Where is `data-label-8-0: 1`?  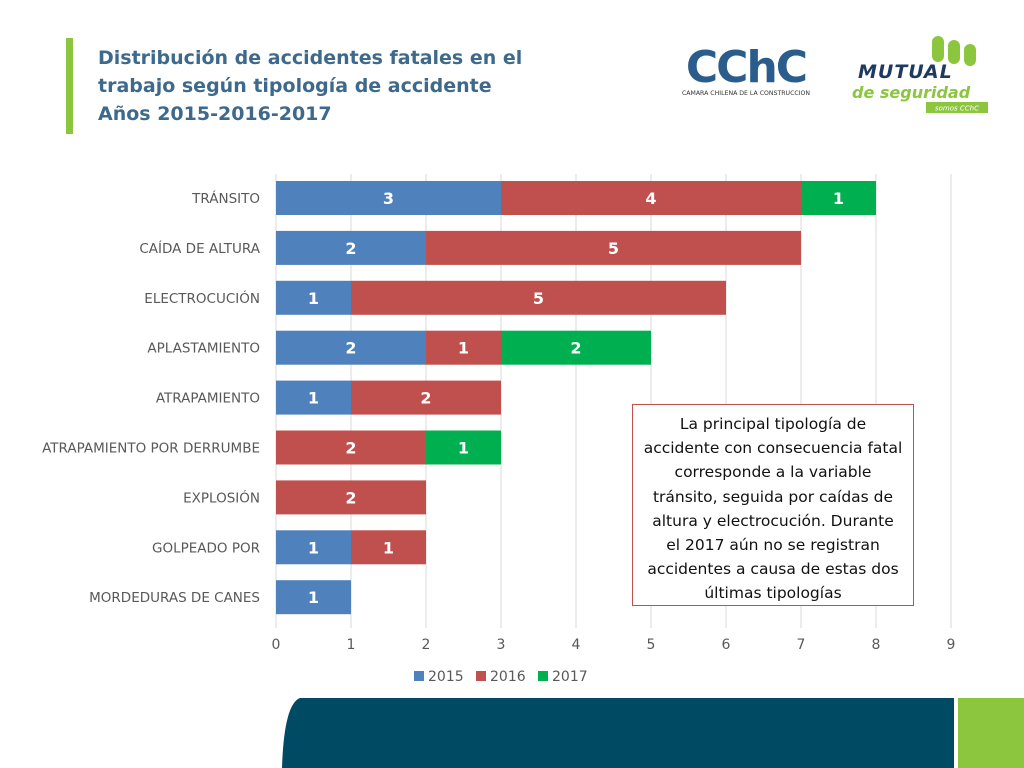
data-label-8-0: 1 is located at coordinates (313, 597).